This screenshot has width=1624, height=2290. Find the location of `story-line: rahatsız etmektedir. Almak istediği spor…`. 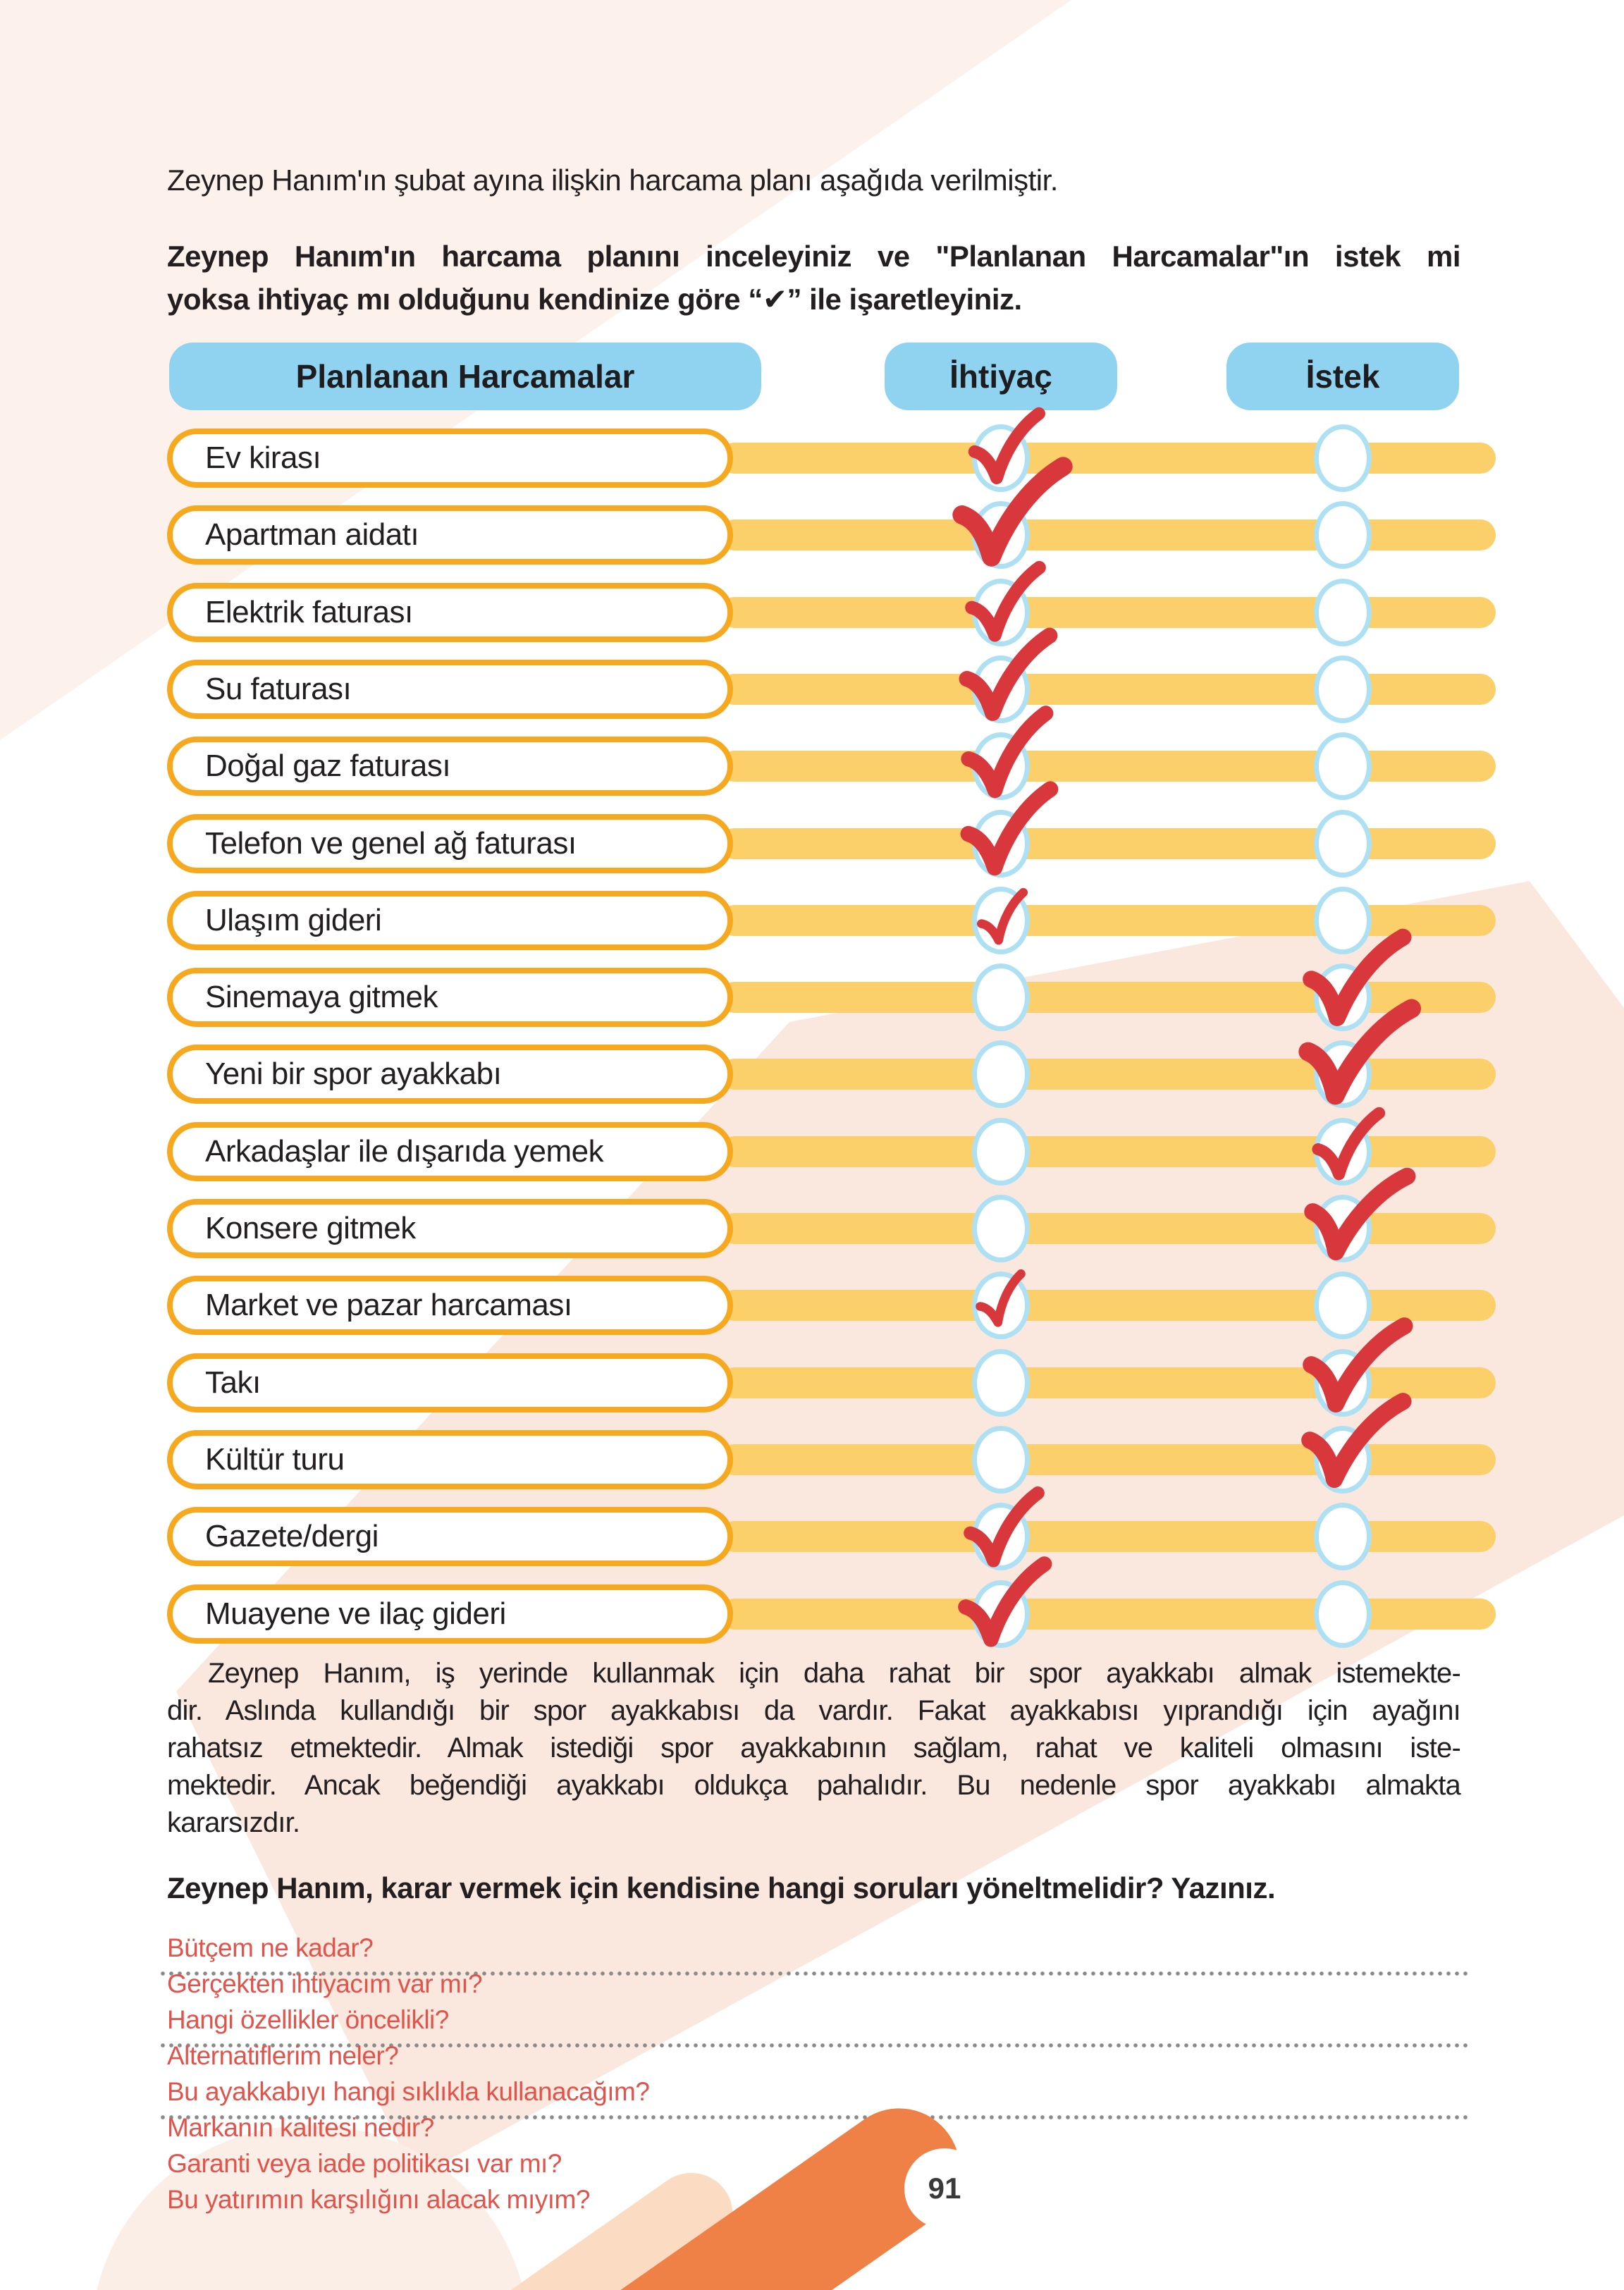

story-line: rahatsız etmektedir. Almak istediği spor… is located at coordinates (814, 1748).